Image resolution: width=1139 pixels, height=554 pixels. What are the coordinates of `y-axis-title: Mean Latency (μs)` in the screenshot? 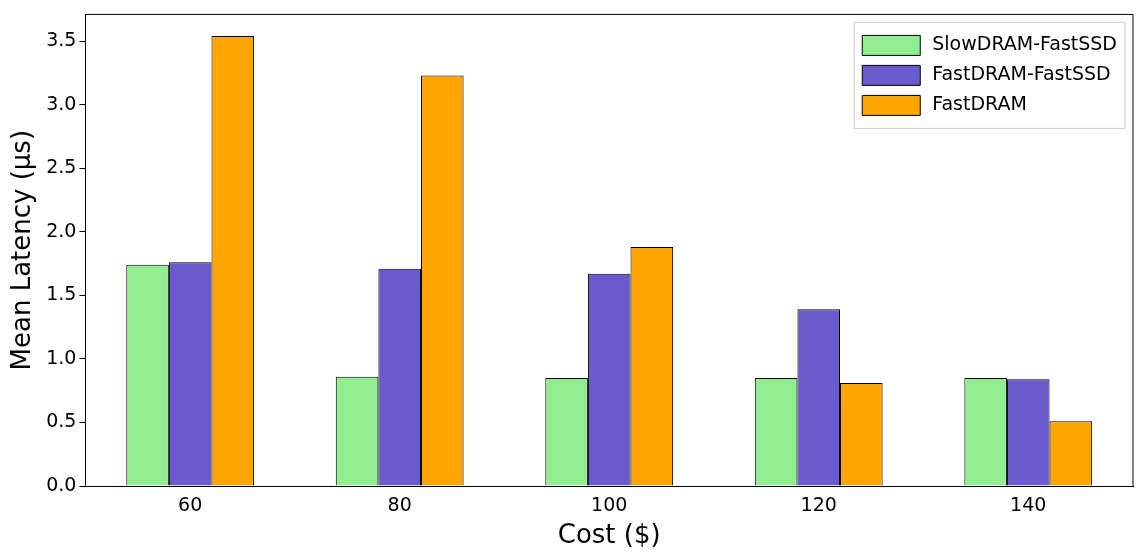 It's located at (21, 250).